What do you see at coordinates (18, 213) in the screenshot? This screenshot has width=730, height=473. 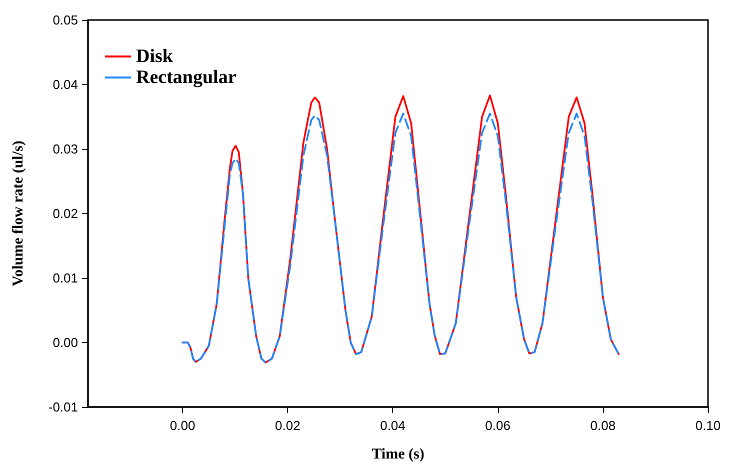 I see `y-axis-title: Volume flow rate (ul/s)` at bounding box center [18, 213].